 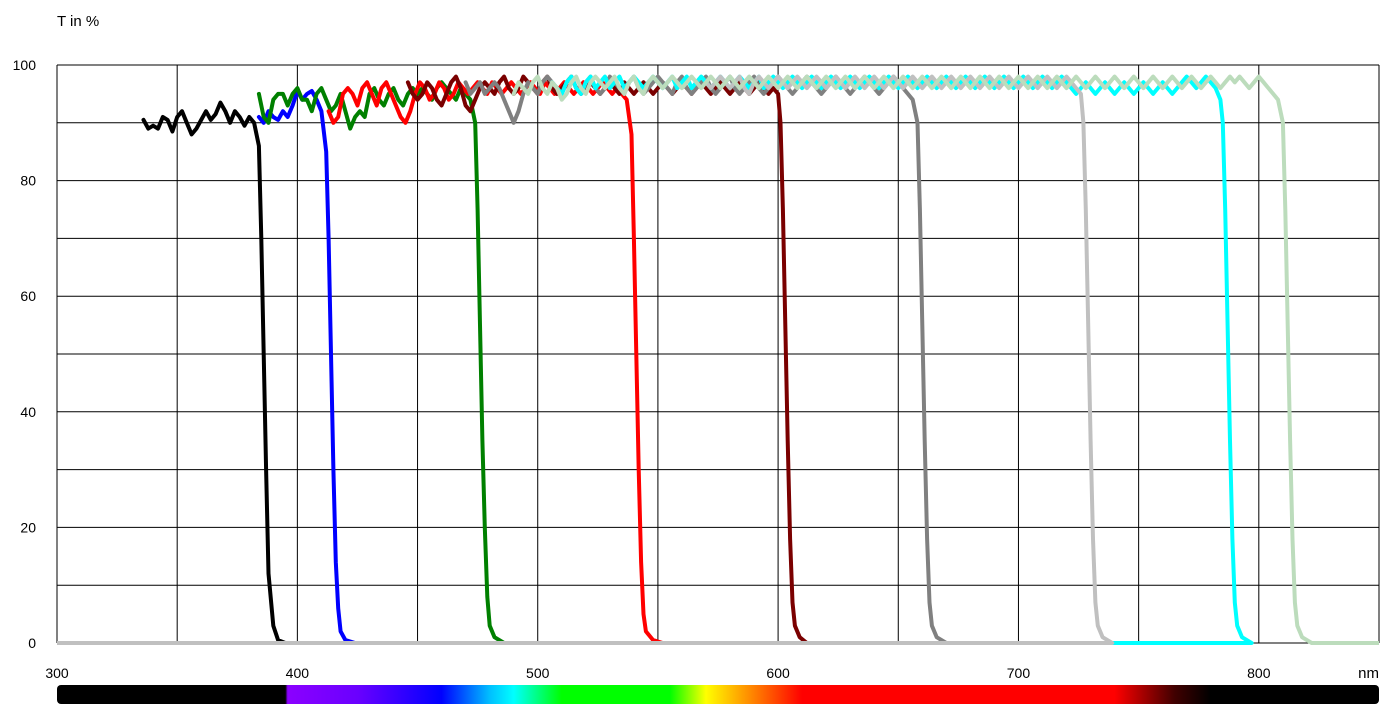 I want to click on x-tick-label: 300, so click(x=57, y=673).